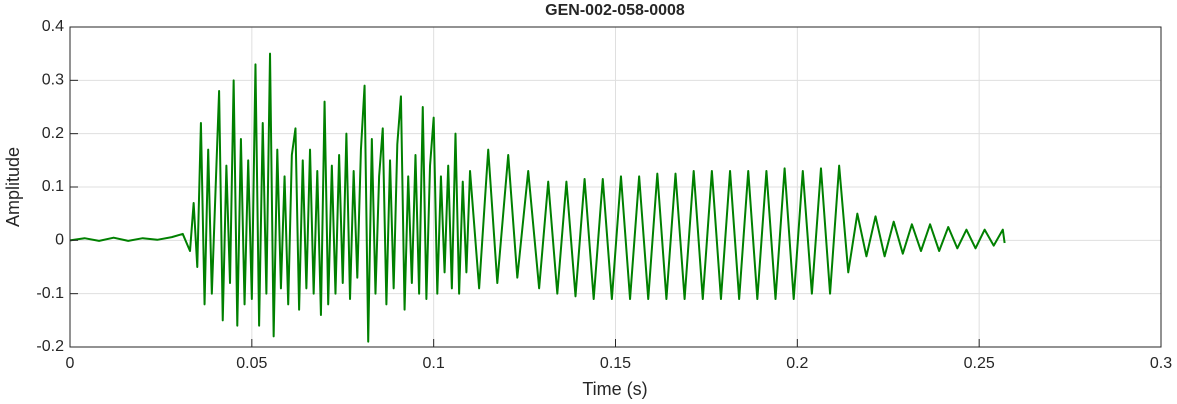 The height and width of the screenshot is (404, 1177). I want to click on x-tick-label: 0.25, so click(979, 363).